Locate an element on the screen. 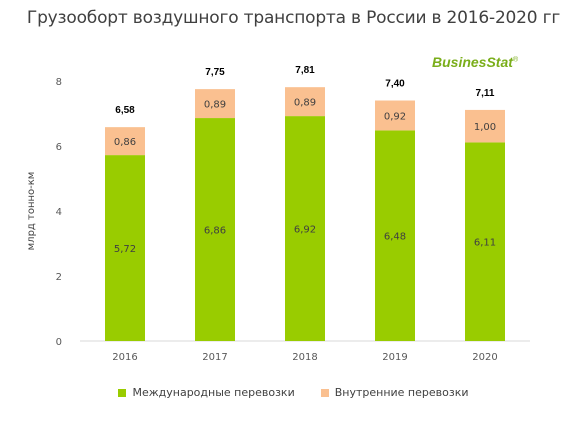 The width and height of the screenshot is (587, 424). legend-item-international: Международные перевозки is located at coordinates (206, 392).